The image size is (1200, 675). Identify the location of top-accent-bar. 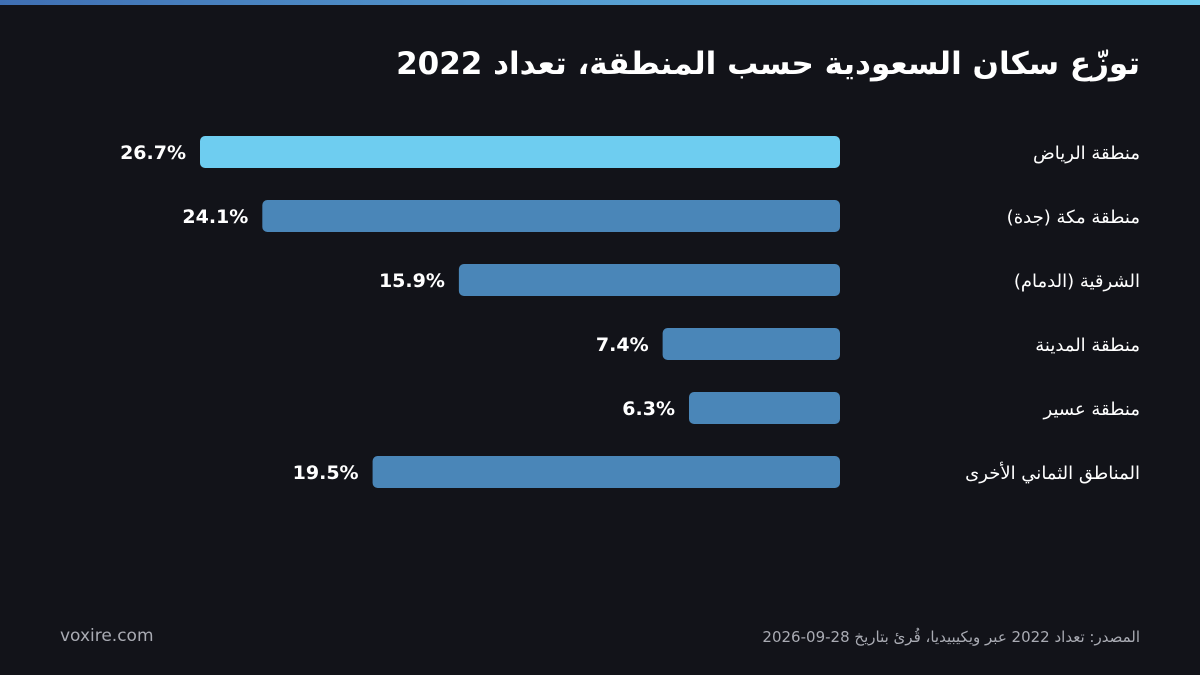
(600, 2).